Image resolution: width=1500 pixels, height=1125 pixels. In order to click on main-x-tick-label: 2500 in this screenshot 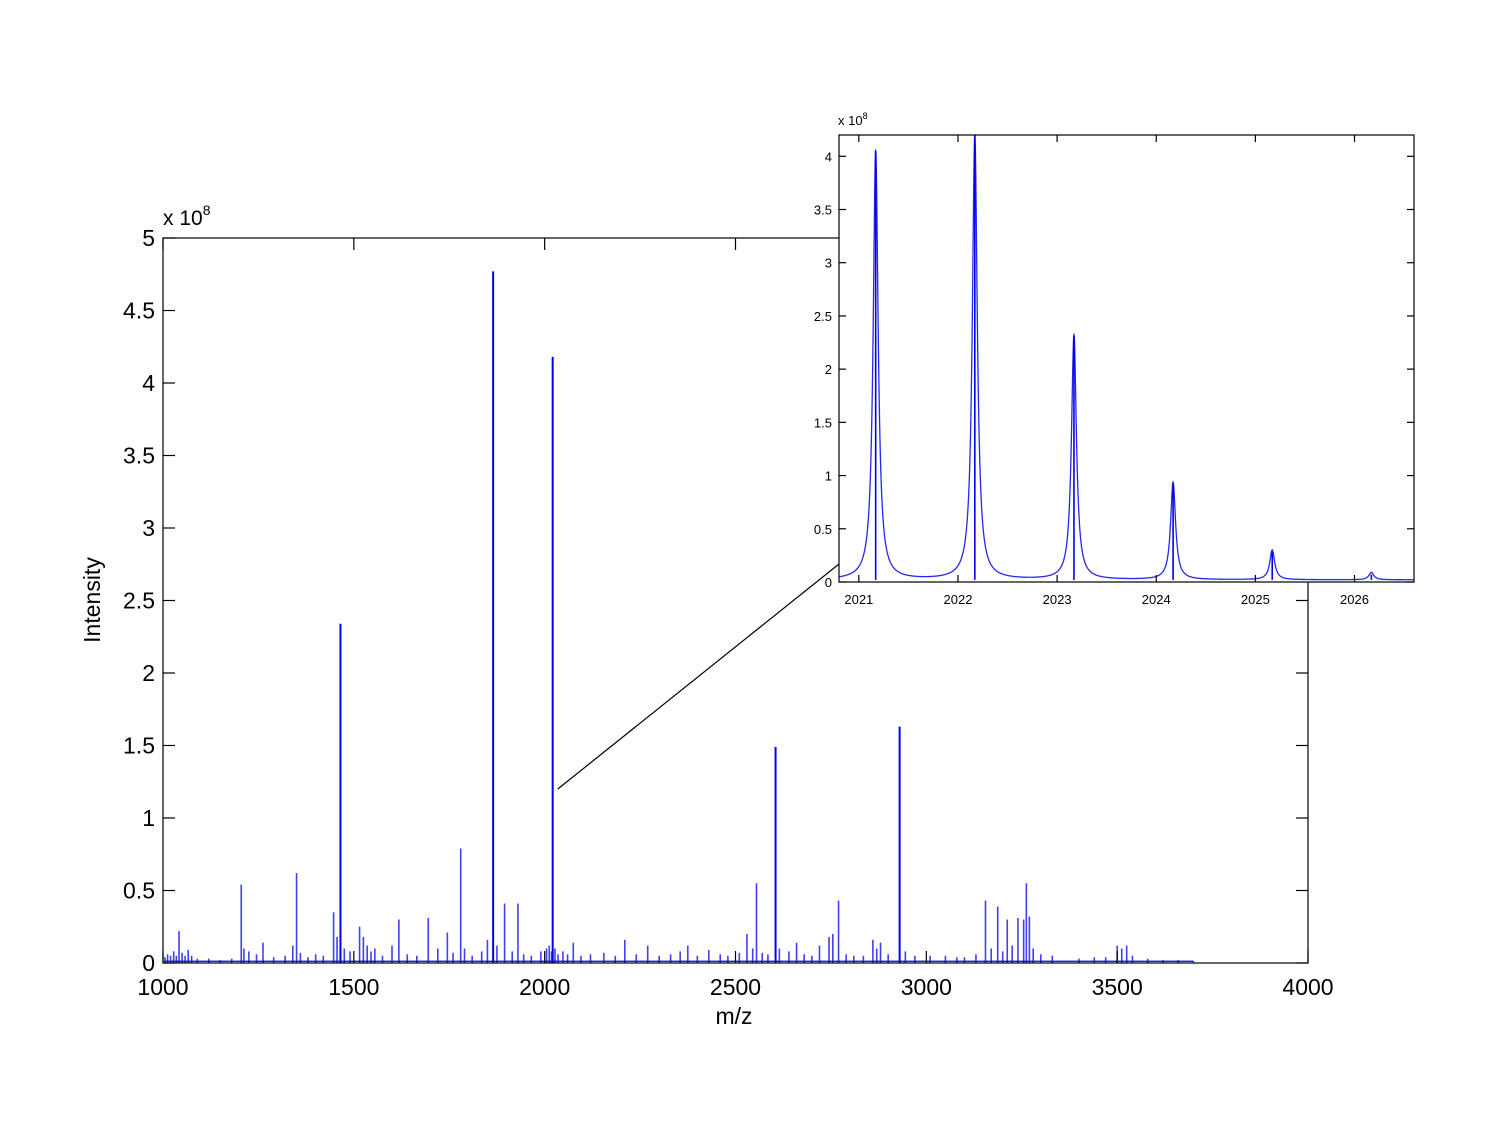, I will do `click(735, 987)`.